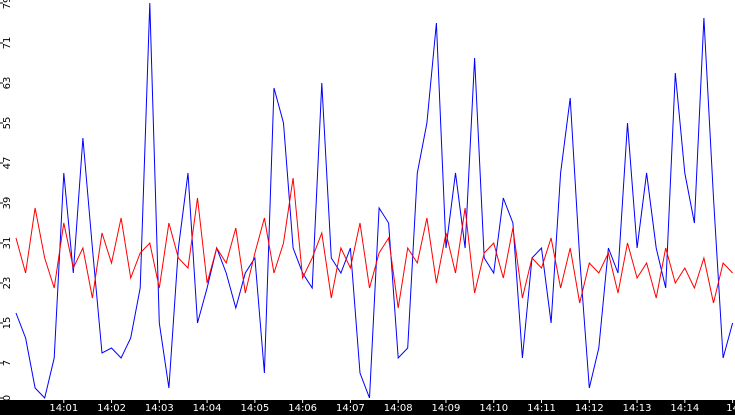 Image resolution: width=735 pixels, height=415 pixels. I want to click on y-tick-label: 55, so click(7, 123).